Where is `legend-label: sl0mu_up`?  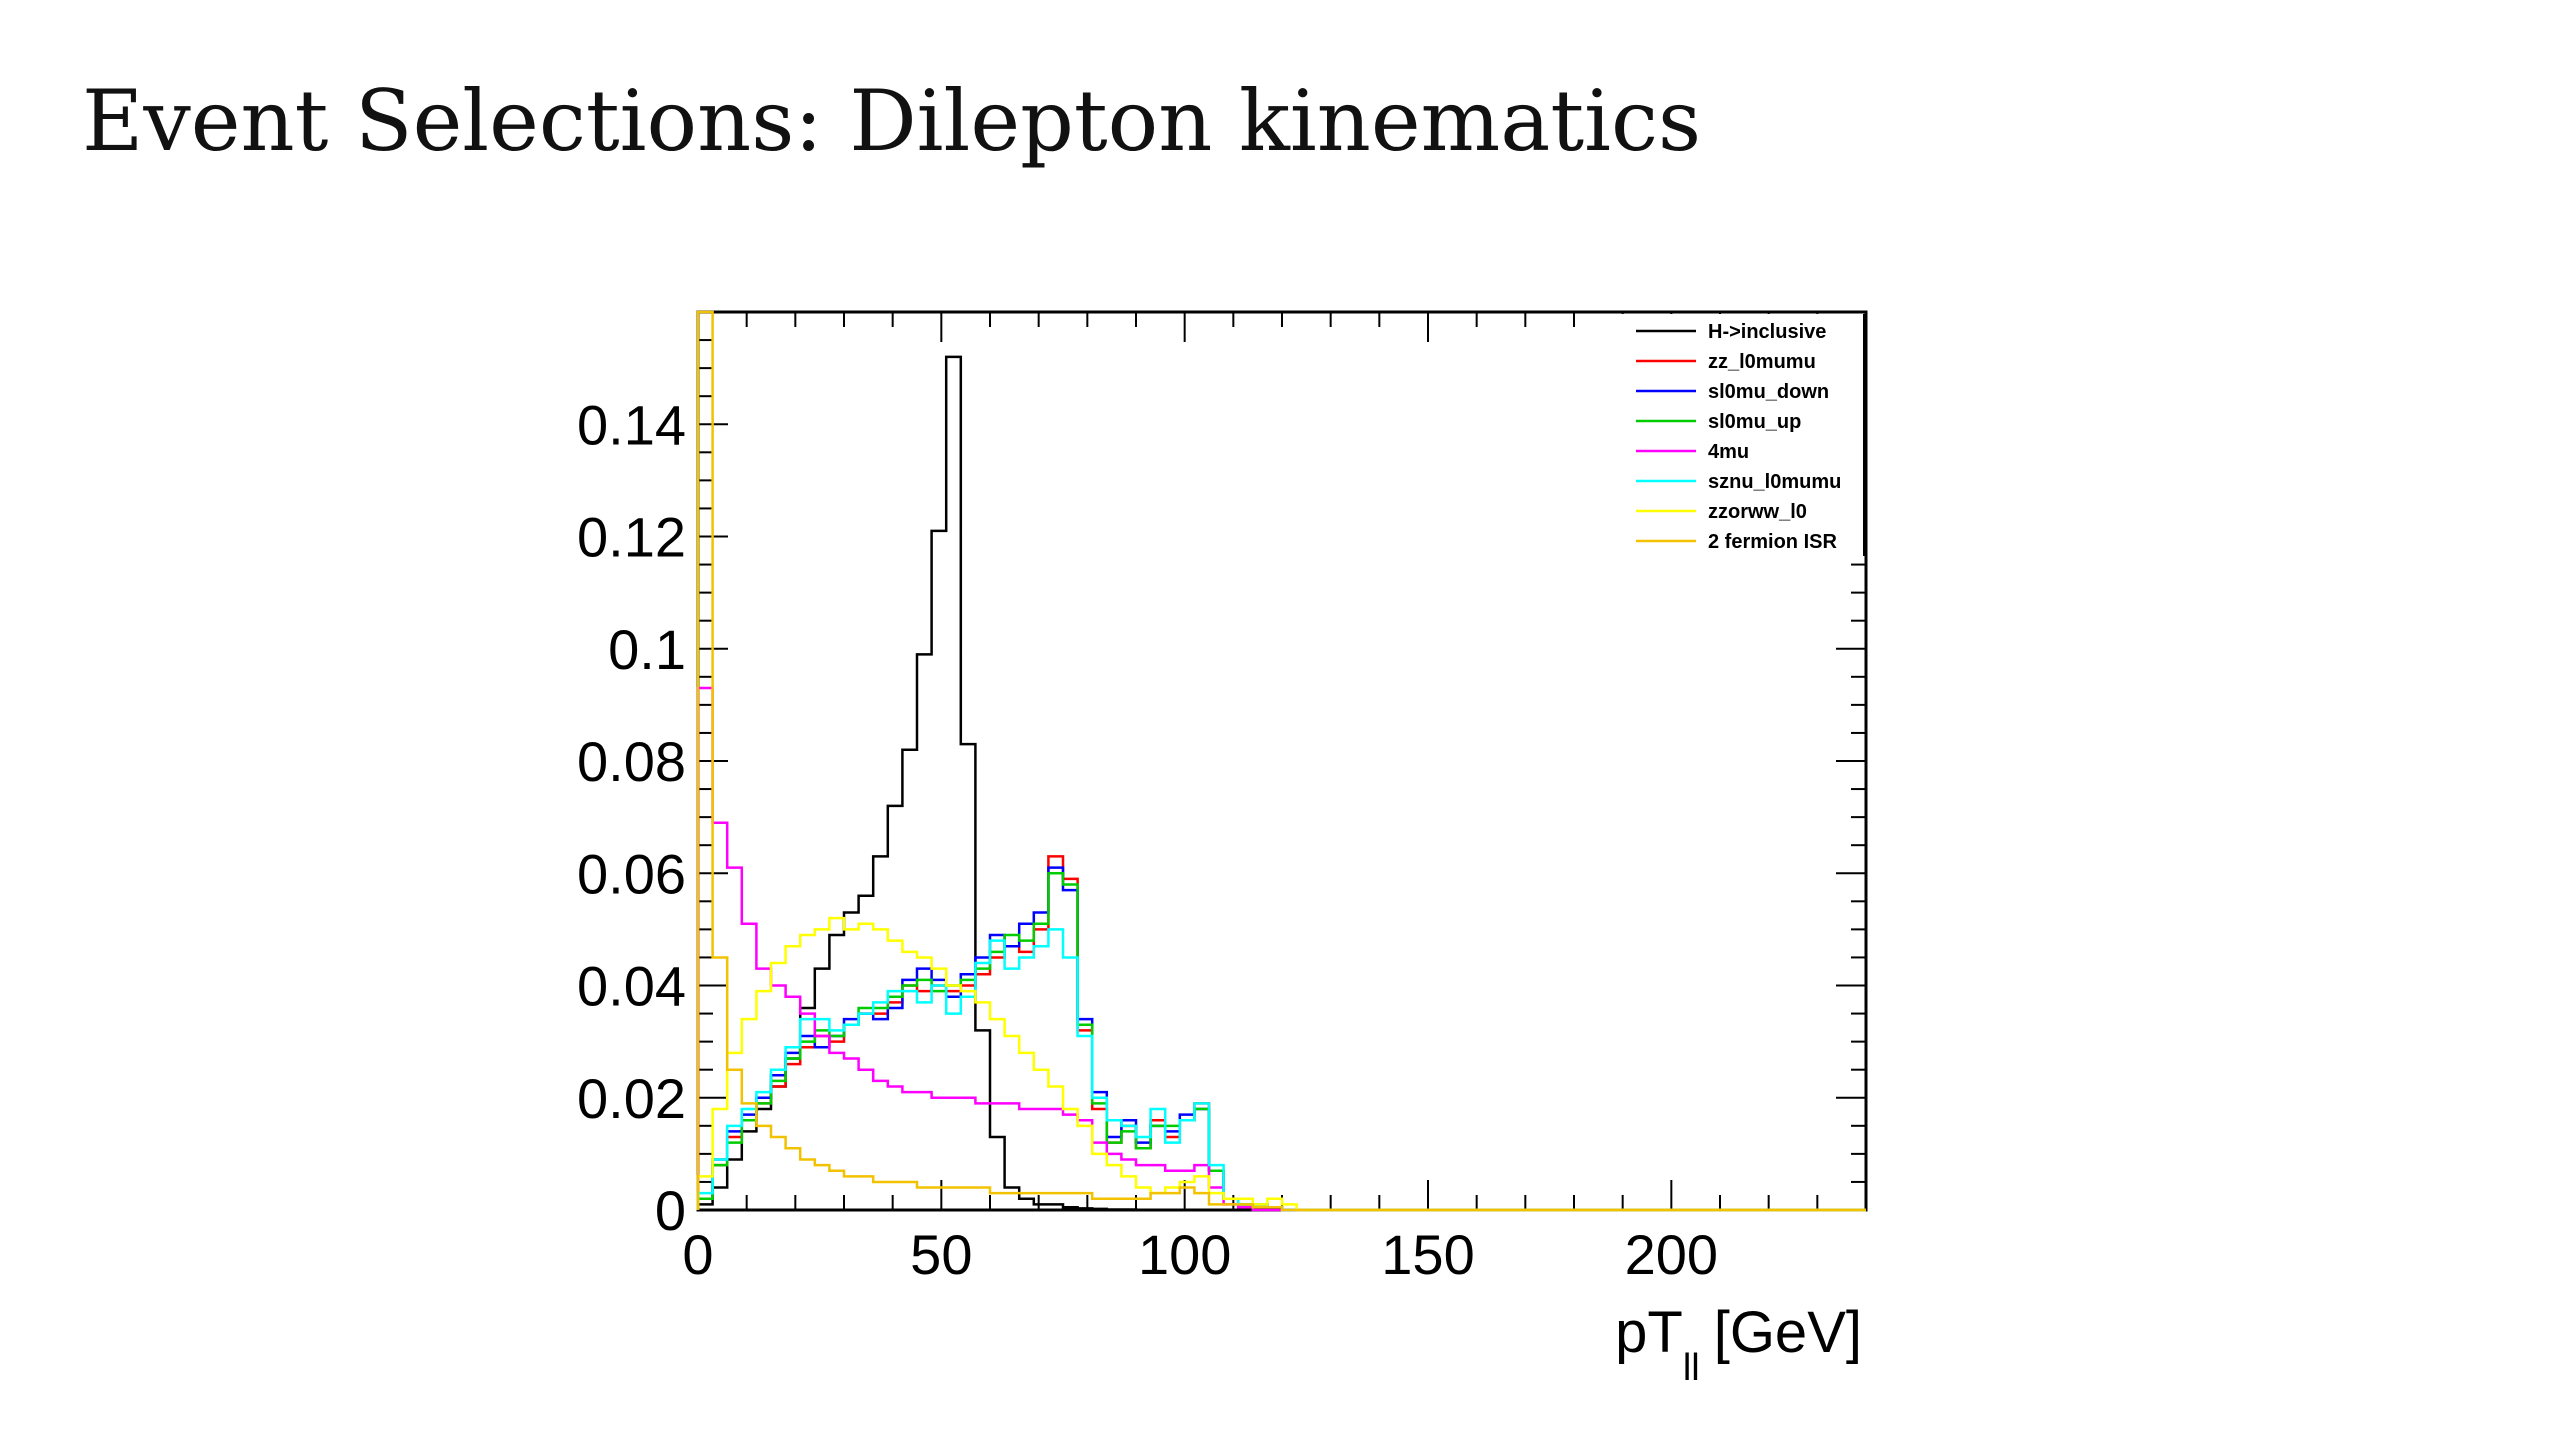 legend-label: sl0mu_up is located at coordinates (1754, 422).